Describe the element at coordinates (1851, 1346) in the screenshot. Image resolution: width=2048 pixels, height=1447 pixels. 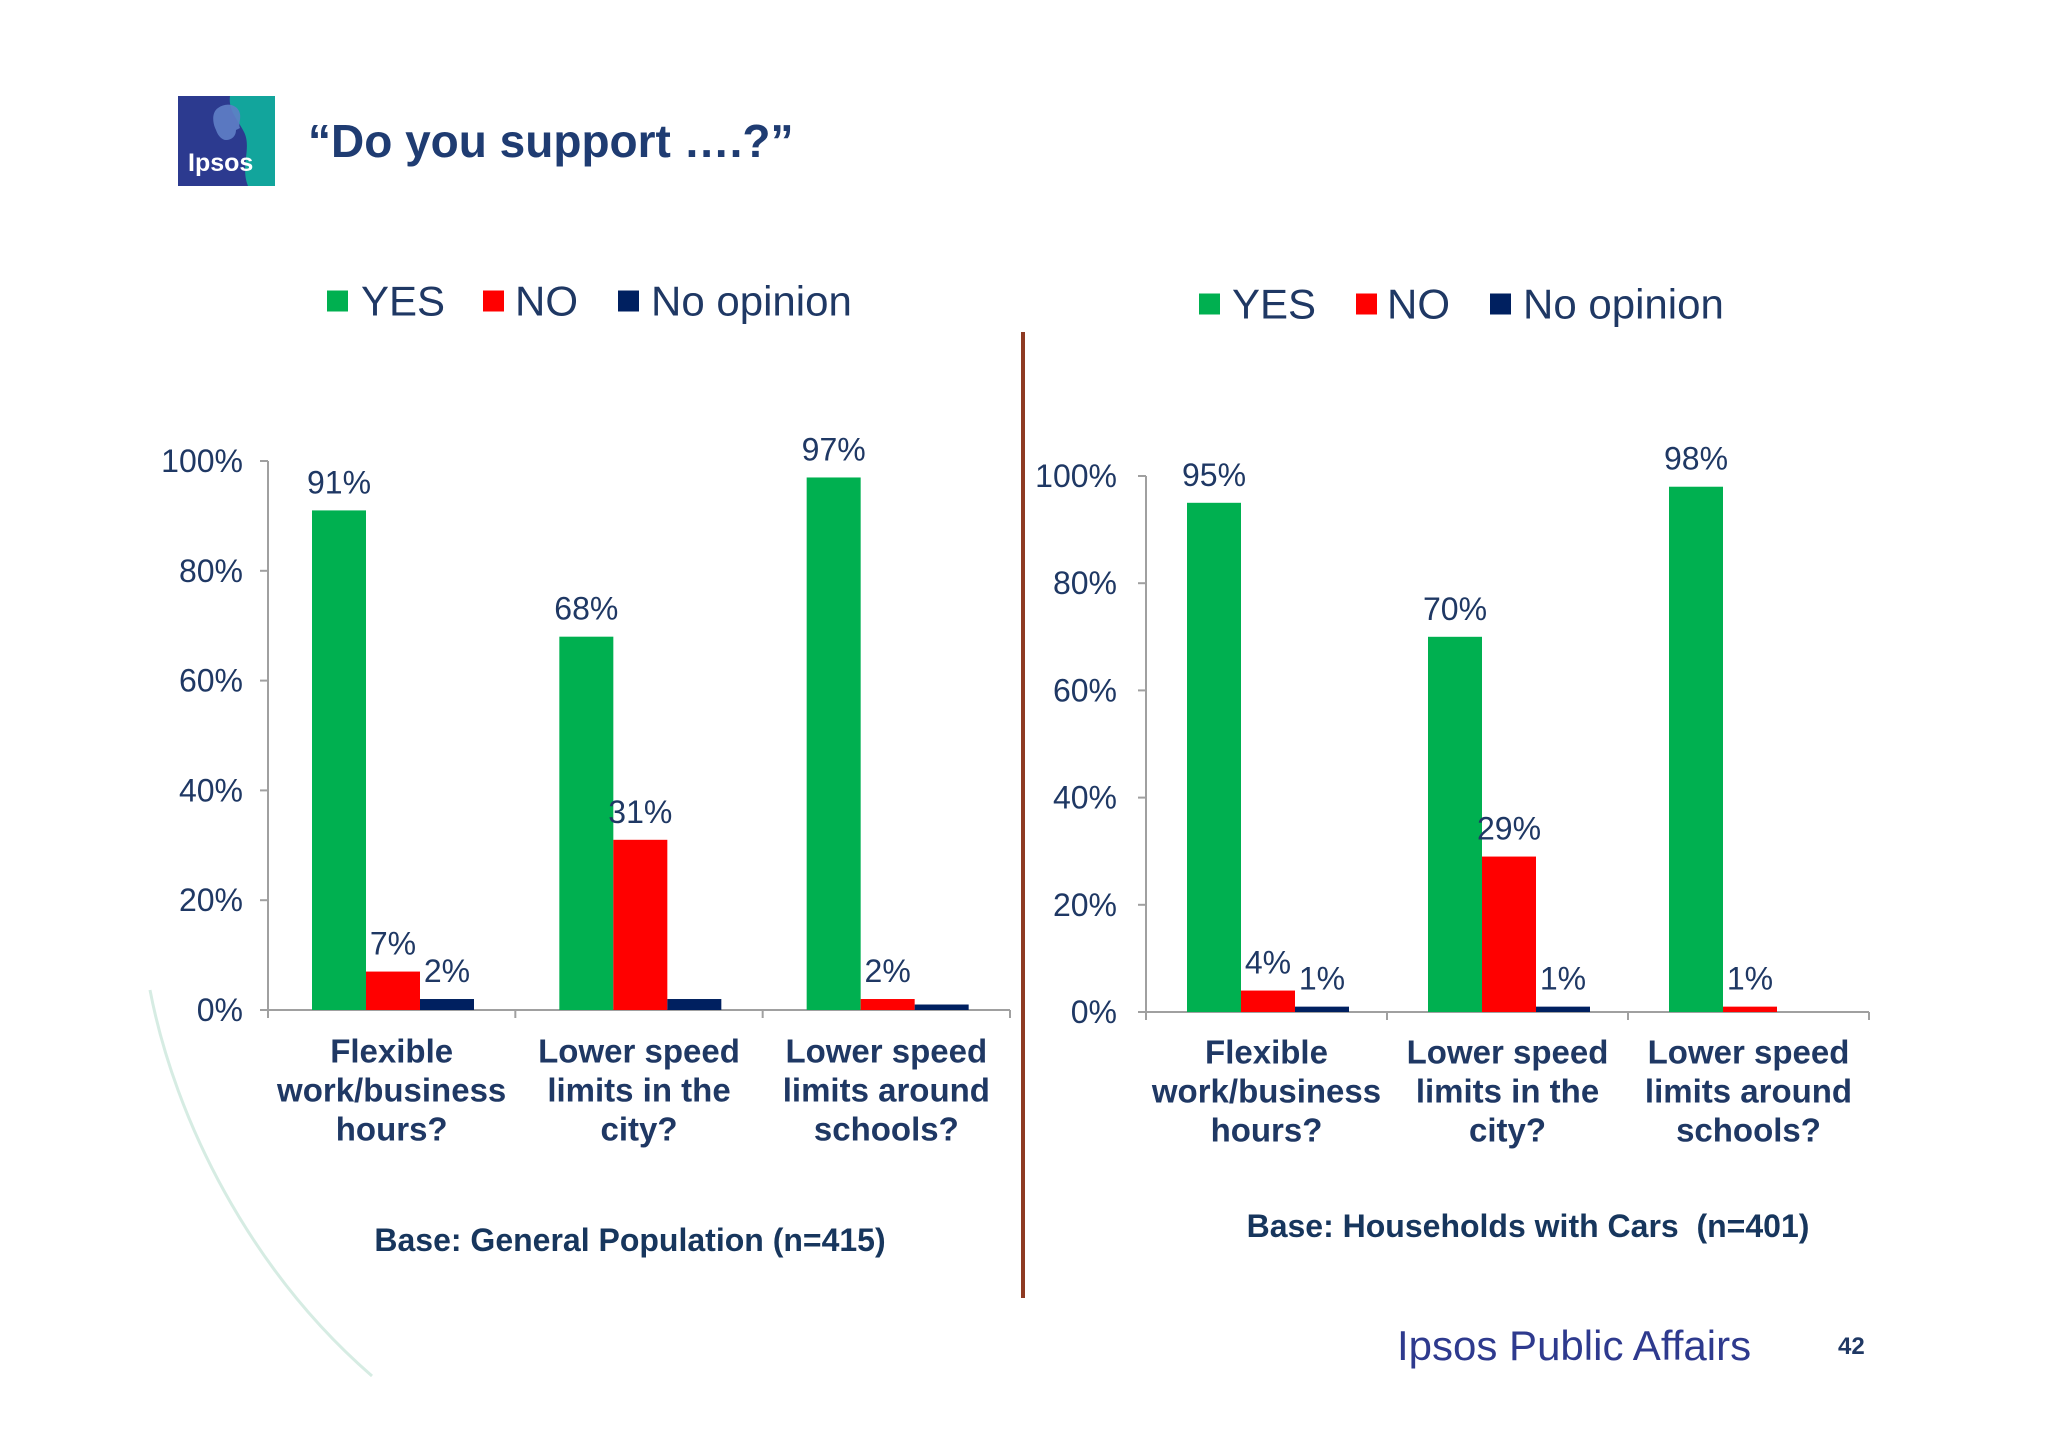
I see `page-number: 42` at that location.